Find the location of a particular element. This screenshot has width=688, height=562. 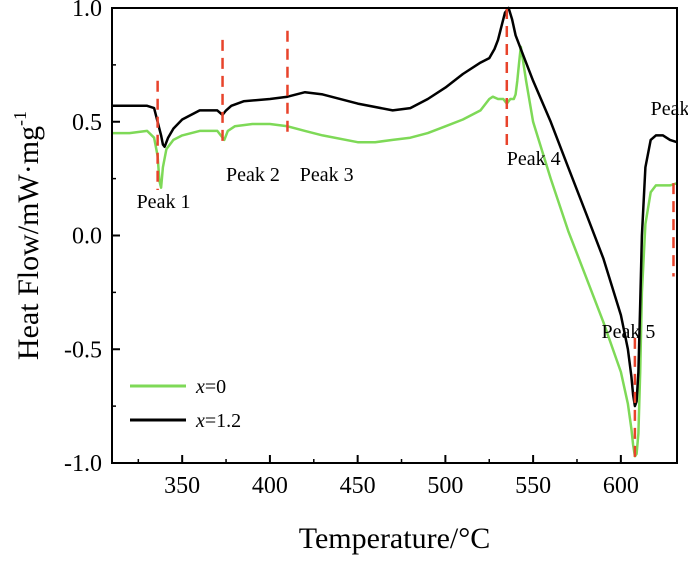

peak-label-3: Peak 3 is located at coordinates (327, 175).